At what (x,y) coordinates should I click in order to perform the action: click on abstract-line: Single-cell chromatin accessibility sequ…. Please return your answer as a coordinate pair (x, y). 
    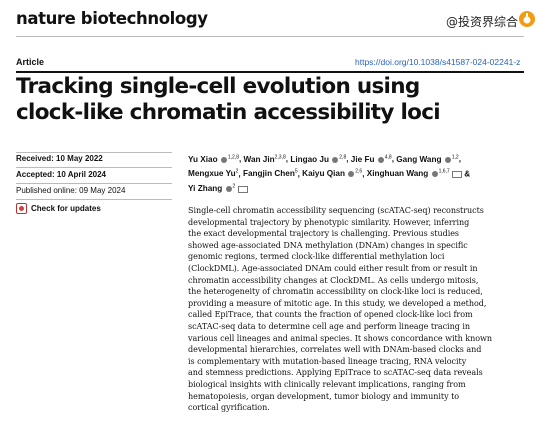
    Looking at the image, I should click on (336, 210).